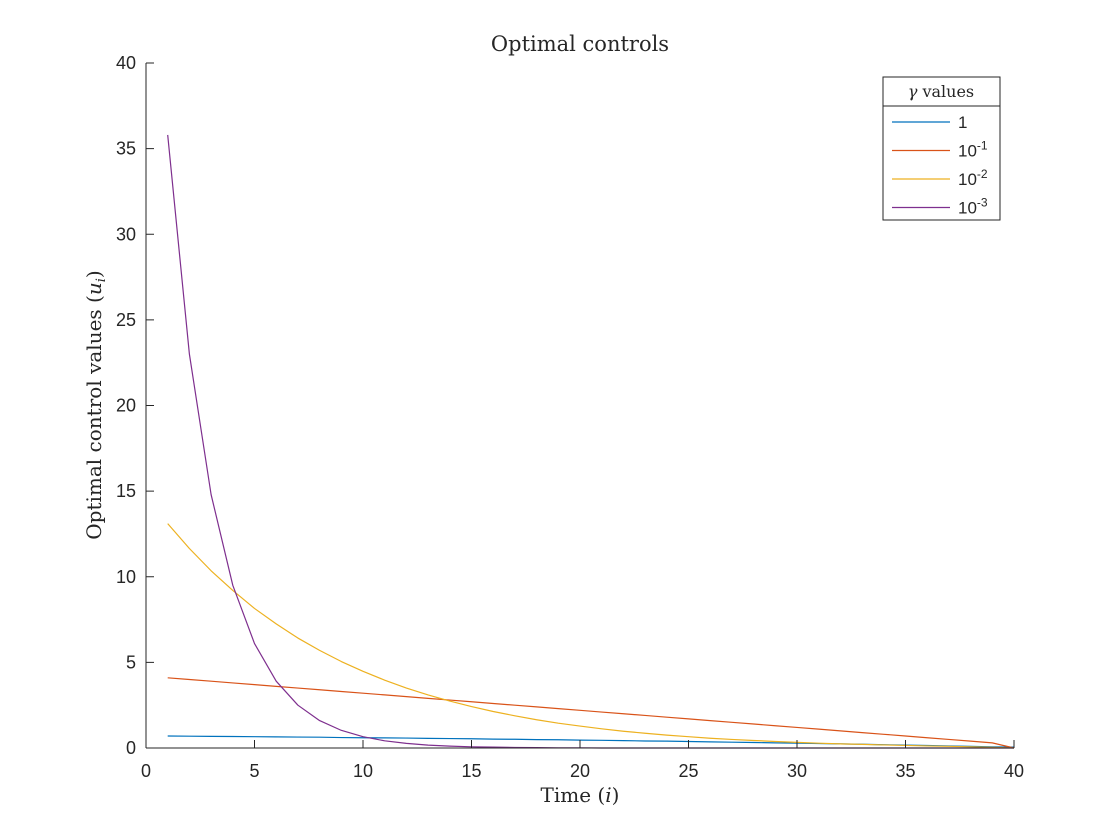 This screenshot has width=1120, height=840. I want to click on x-tick-label: 5, so click(254, 771).